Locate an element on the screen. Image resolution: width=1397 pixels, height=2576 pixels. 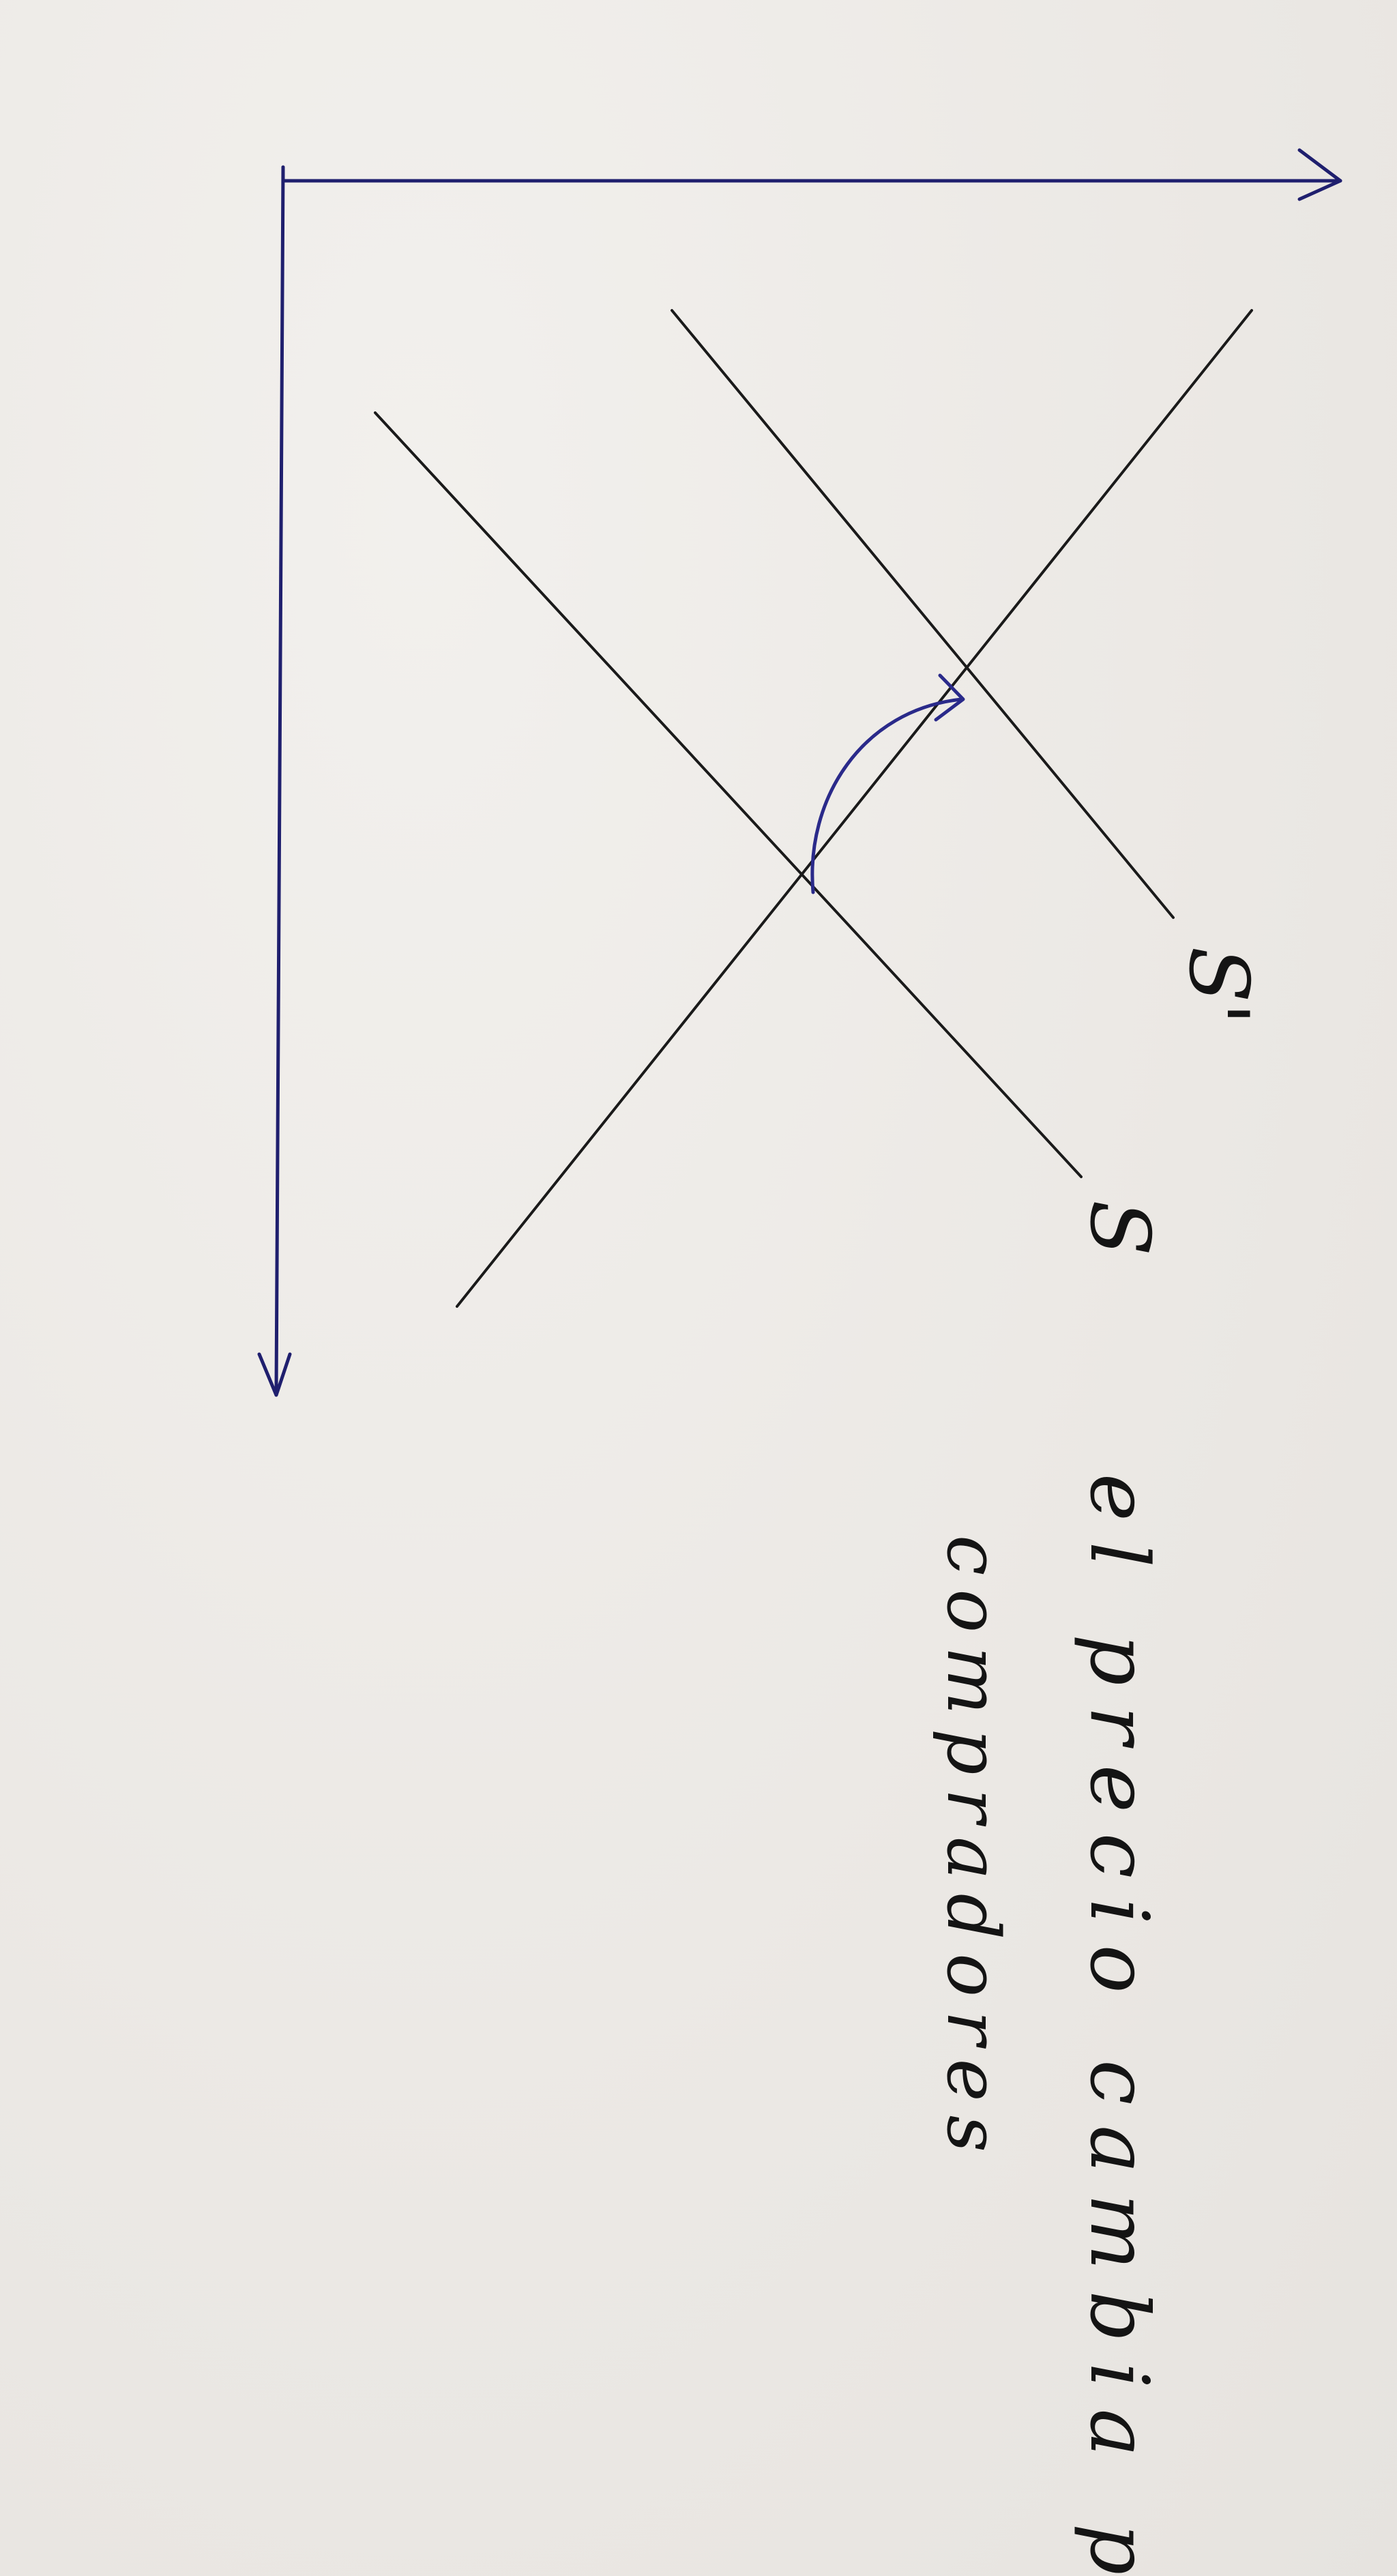
supply-shifted-label: S' is located at coordinates (1218, 985).